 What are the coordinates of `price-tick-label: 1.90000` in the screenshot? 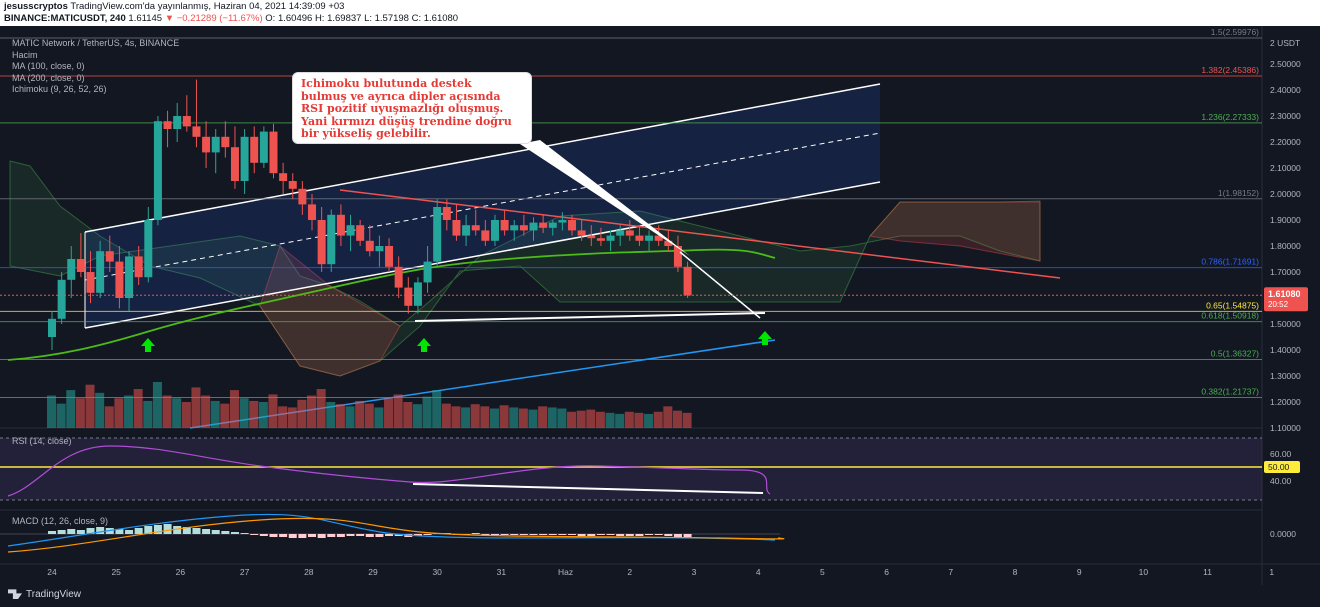 It's located at (1285, 220).